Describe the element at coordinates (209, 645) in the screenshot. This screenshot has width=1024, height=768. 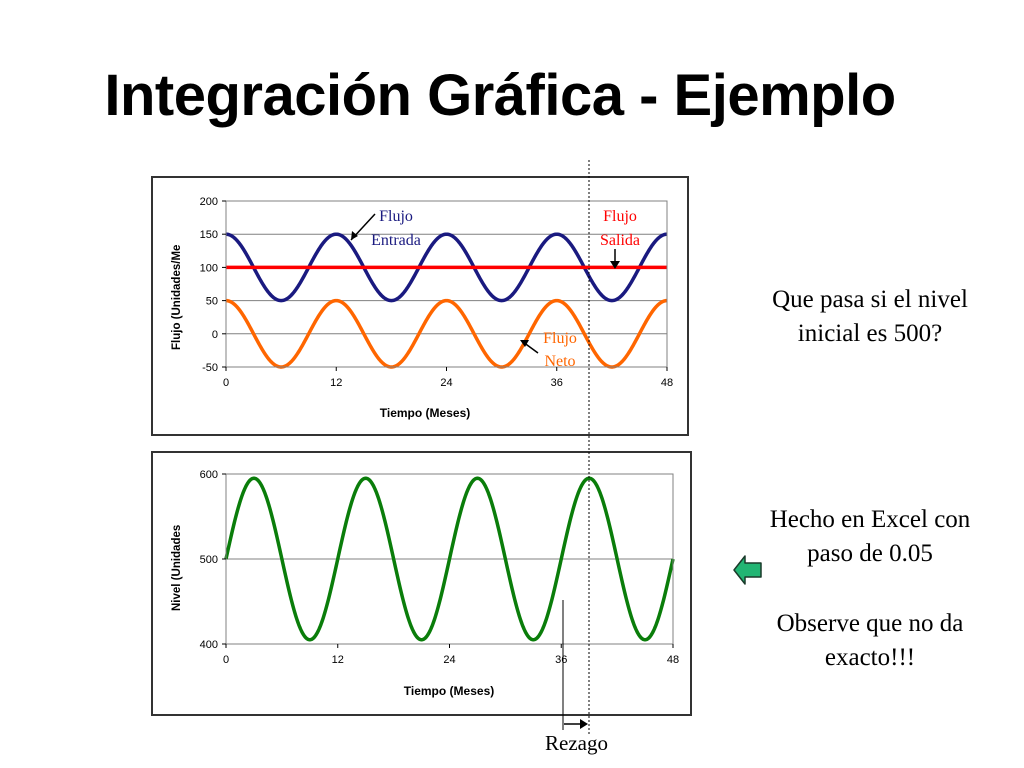
I see `level-y-tick-label: 400` at that location.